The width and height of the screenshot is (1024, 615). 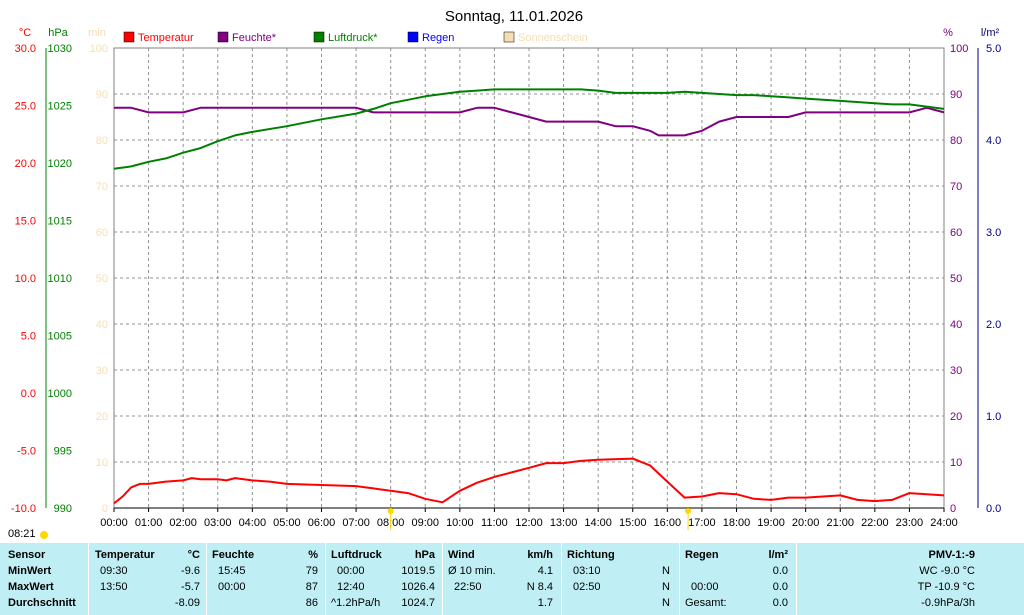 What do you see at coordinates (311, 571) in the screenshot?
I see `humidity-min-value: 79` at bounding box center [311, 571].